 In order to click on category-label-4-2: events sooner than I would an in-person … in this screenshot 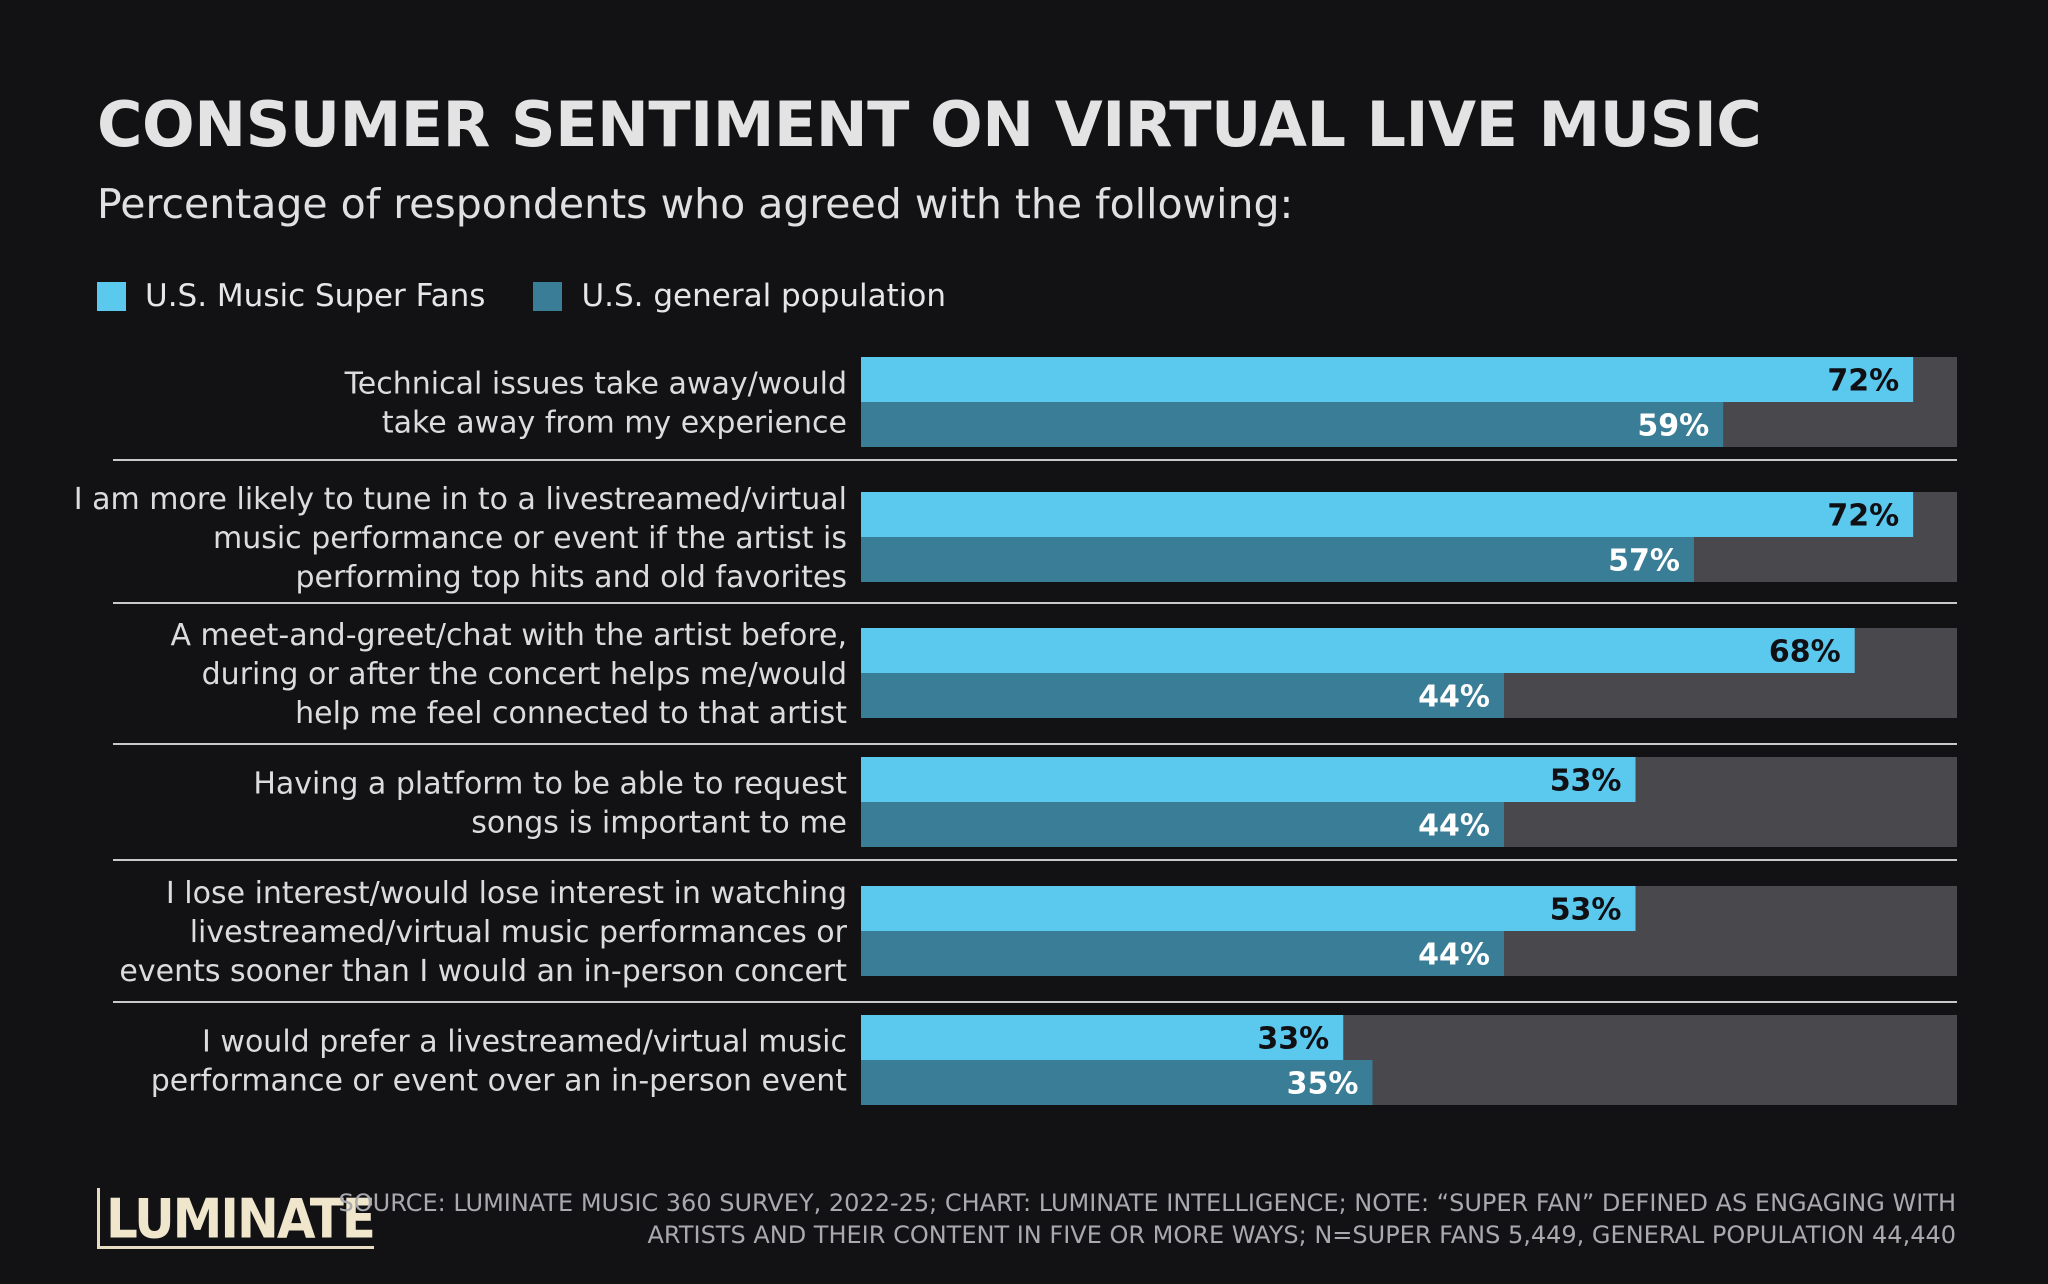, I will do `click(483, 971)`.